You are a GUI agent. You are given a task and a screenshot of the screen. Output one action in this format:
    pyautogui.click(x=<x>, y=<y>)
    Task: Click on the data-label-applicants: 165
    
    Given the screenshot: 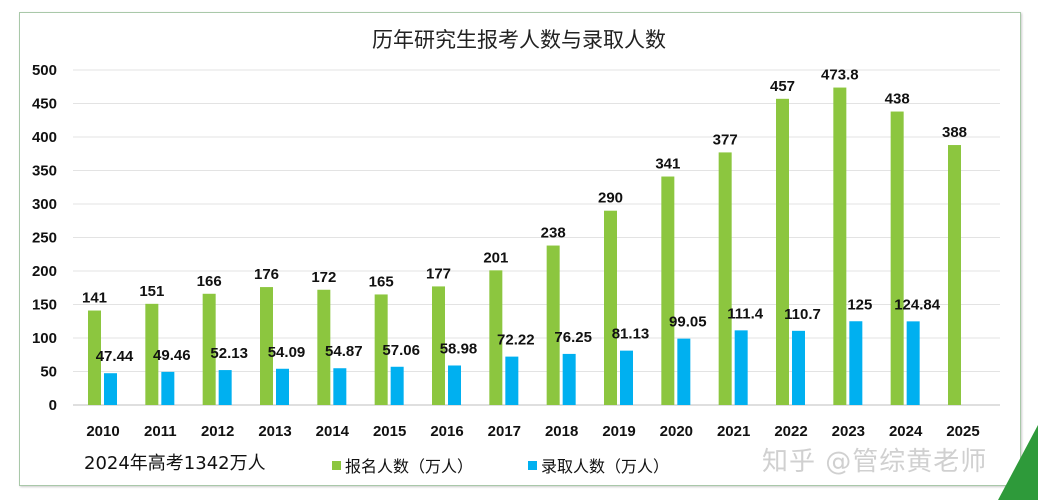 What is the action you would take?
    pyautogui.click(x=381, y=281)
    